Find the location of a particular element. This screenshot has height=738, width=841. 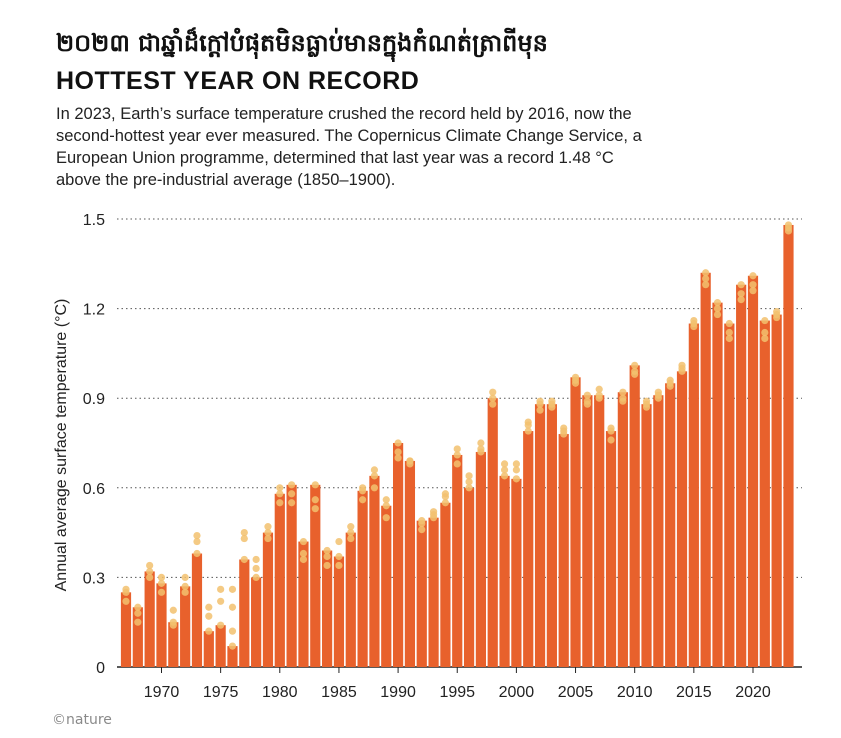

y-axis-label: Annual average surface temperature (°C) is located at coordinates (61, 445).